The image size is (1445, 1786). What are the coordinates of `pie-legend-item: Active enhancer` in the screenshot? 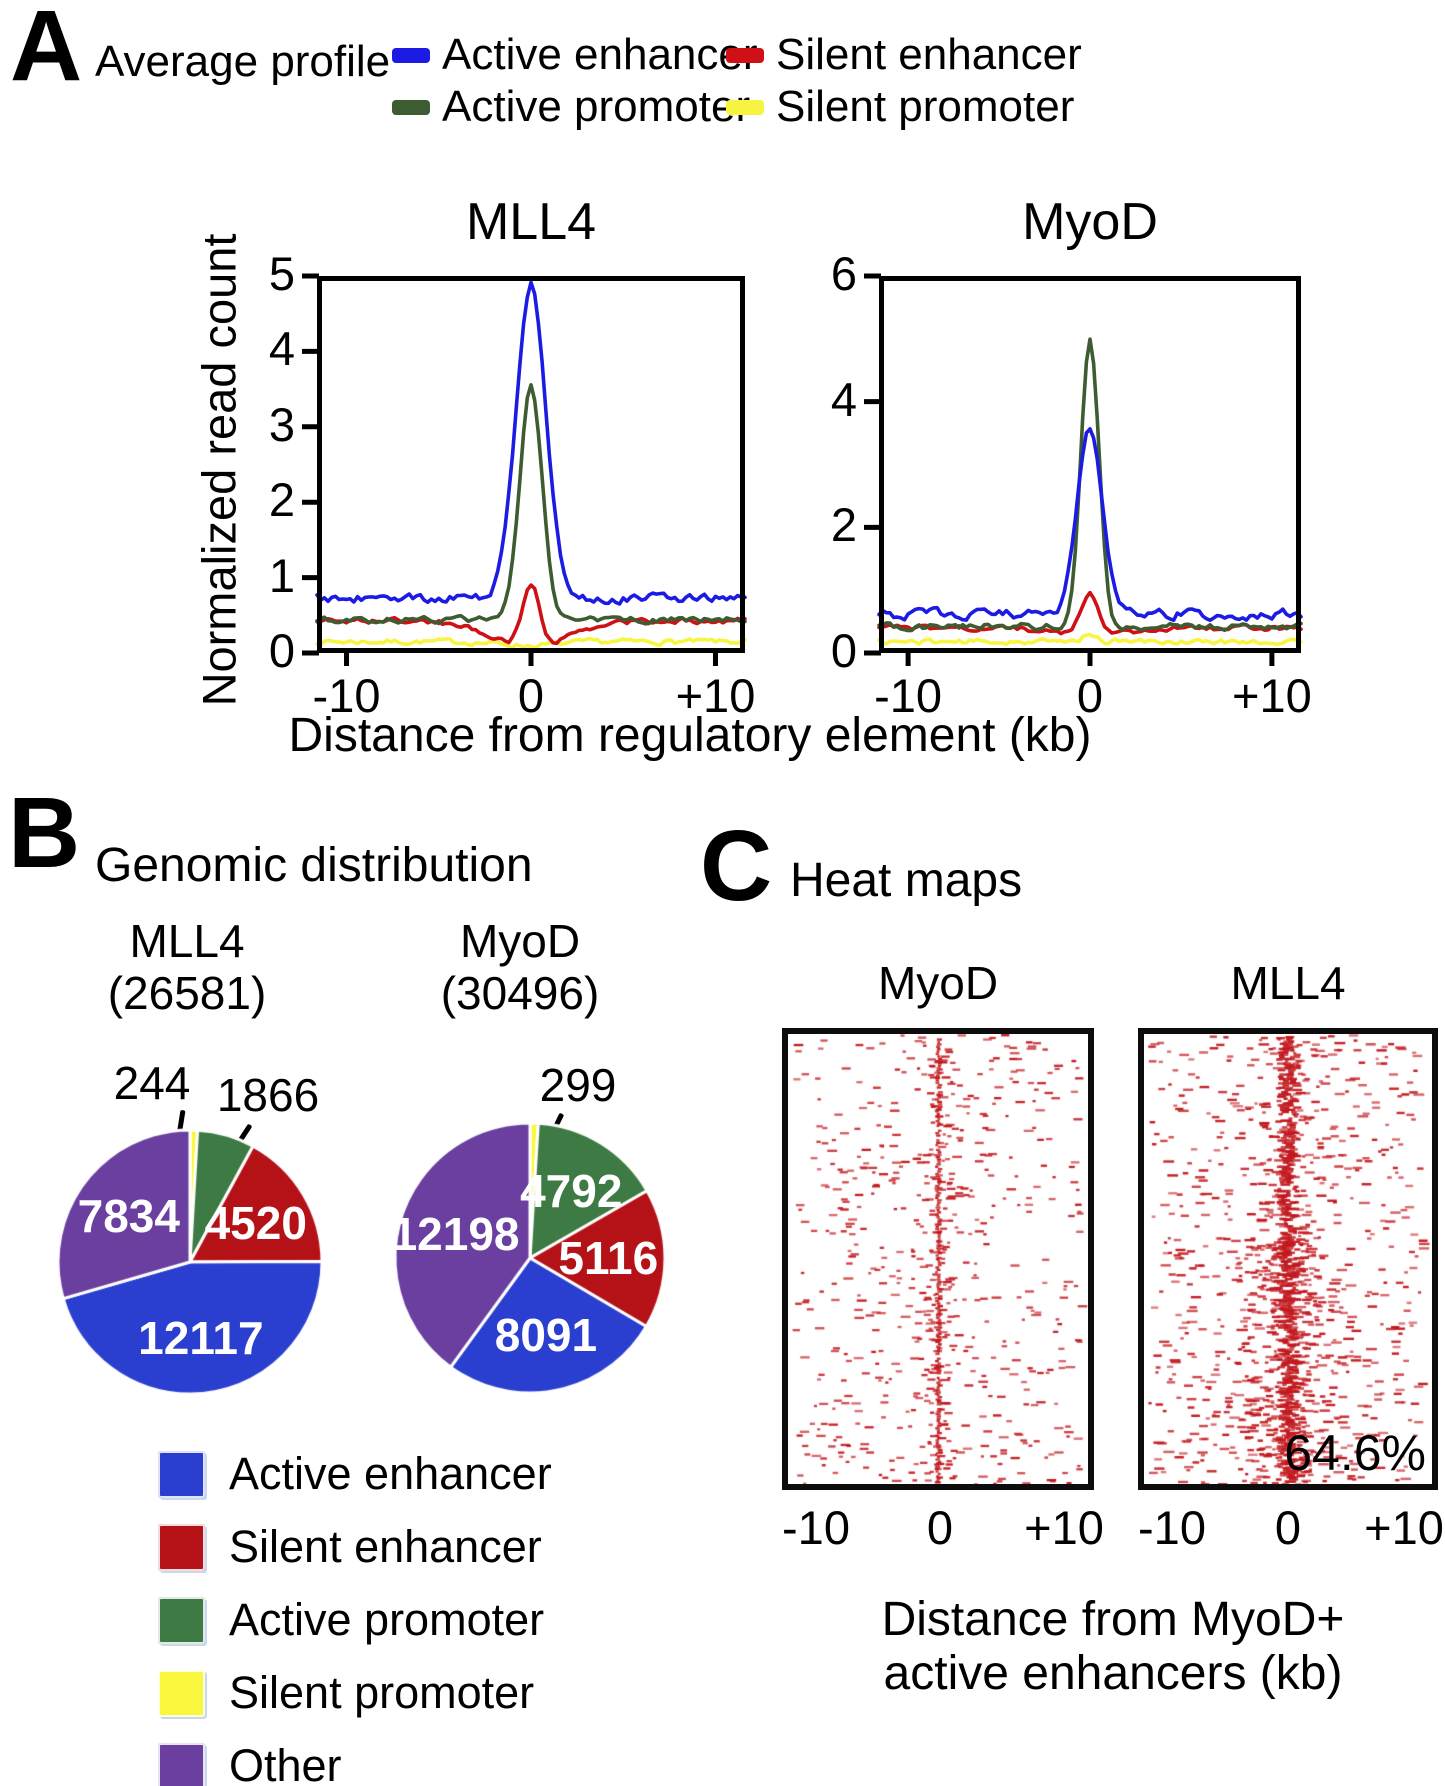 It's located at (355, 1474).